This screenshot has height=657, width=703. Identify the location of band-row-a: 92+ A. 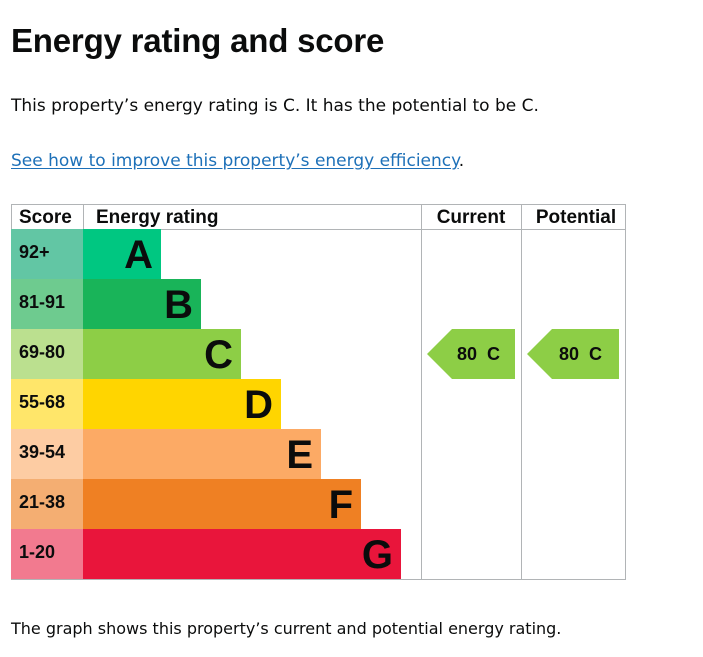
(86, 254).